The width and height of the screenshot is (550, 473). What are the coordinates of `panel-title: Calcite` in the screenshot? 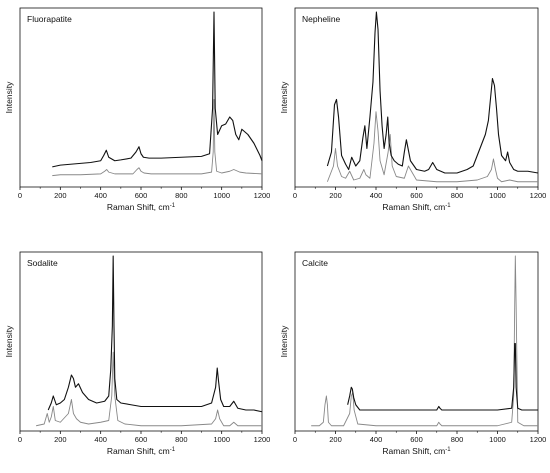 It's located at (315, 263).